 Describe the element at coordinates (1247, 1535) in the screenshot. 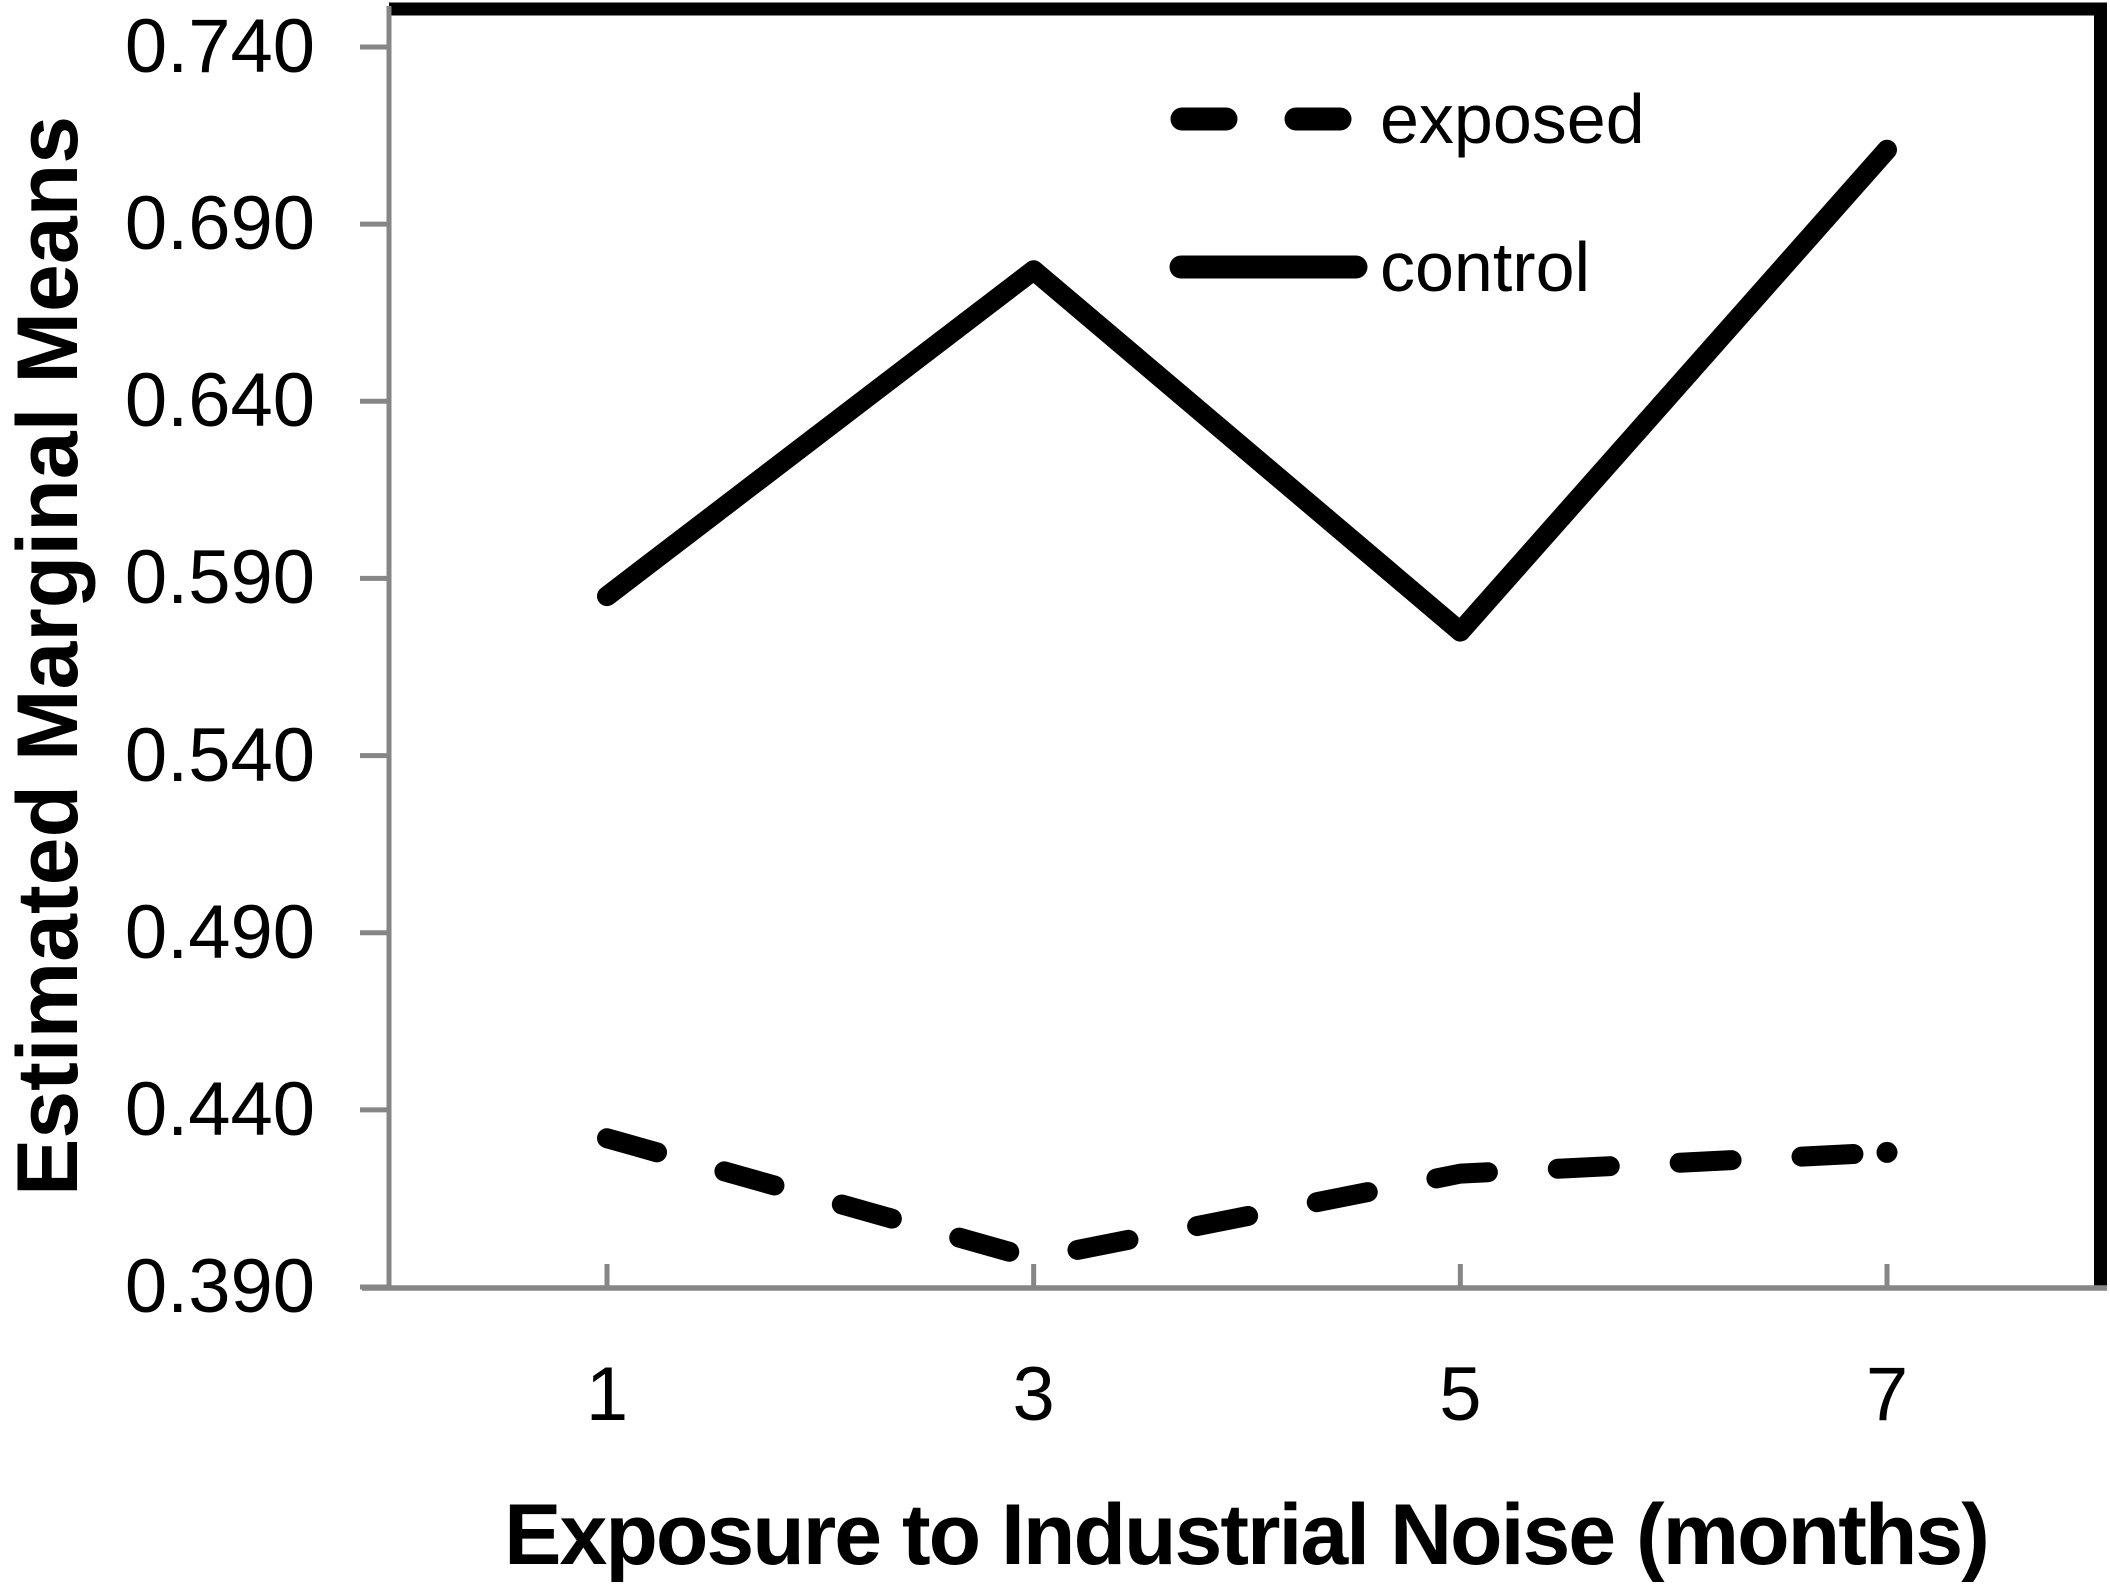

I see `x-axis-title: Exposure to Industrial Noise (months)` at that location.